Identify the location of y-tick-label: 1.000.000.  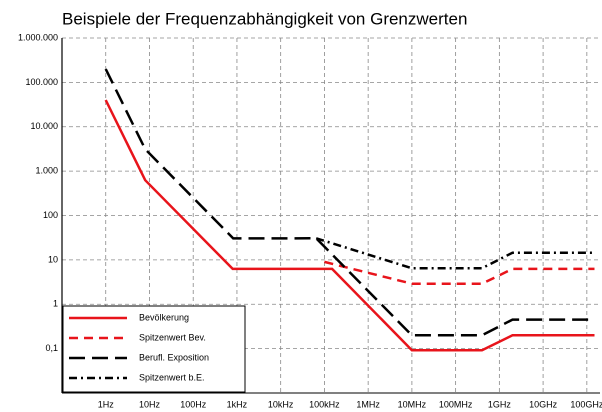
(38, 37).